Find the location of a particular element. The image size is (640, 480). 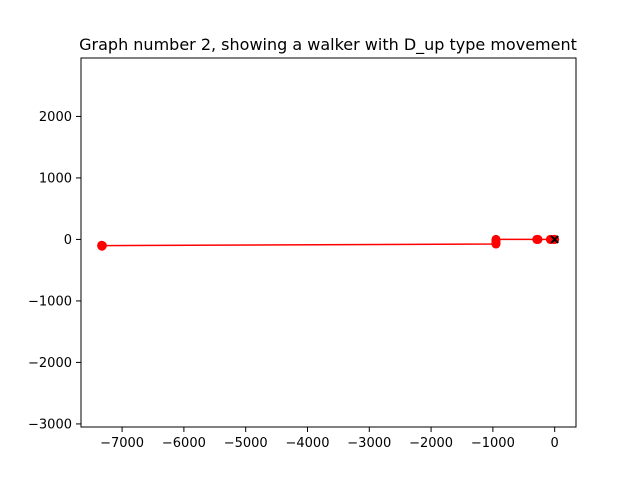

end-marker-layer is located at coordinates (554, 239).